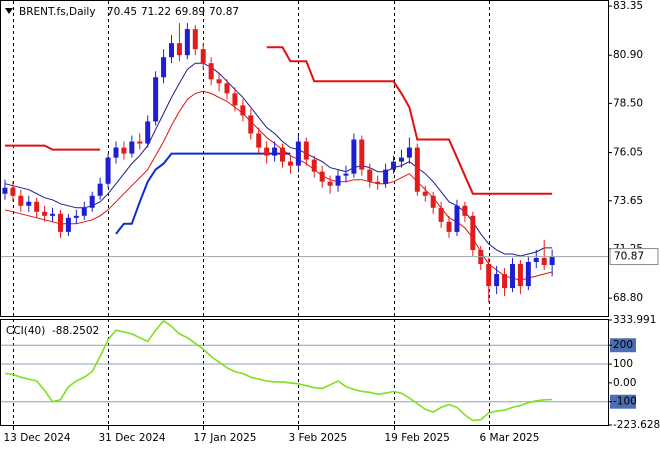 Image resolution: width=660 pixels, height=450 pixels. I want to click on y-tick-label: -100, so click(625, 402).